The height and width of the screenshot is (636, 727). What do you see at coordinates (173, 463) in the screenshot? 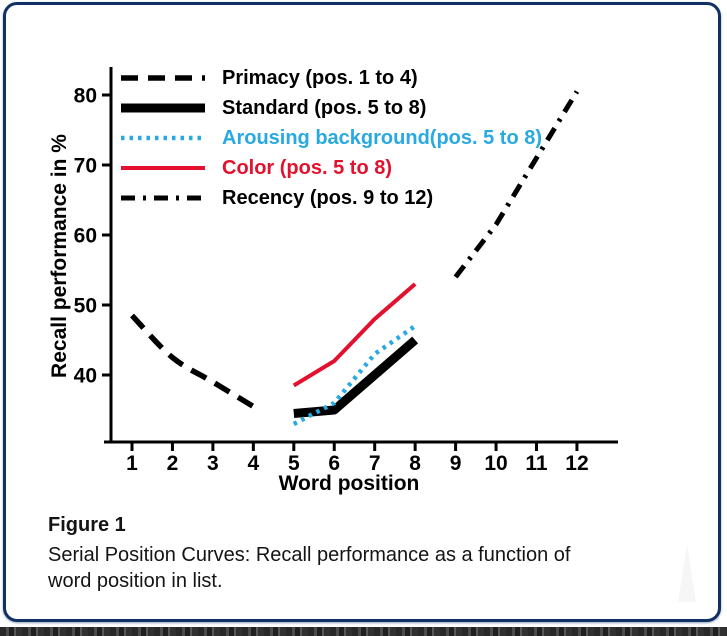
I see `x-tick-label: 2` at bounding box center [173, 463].